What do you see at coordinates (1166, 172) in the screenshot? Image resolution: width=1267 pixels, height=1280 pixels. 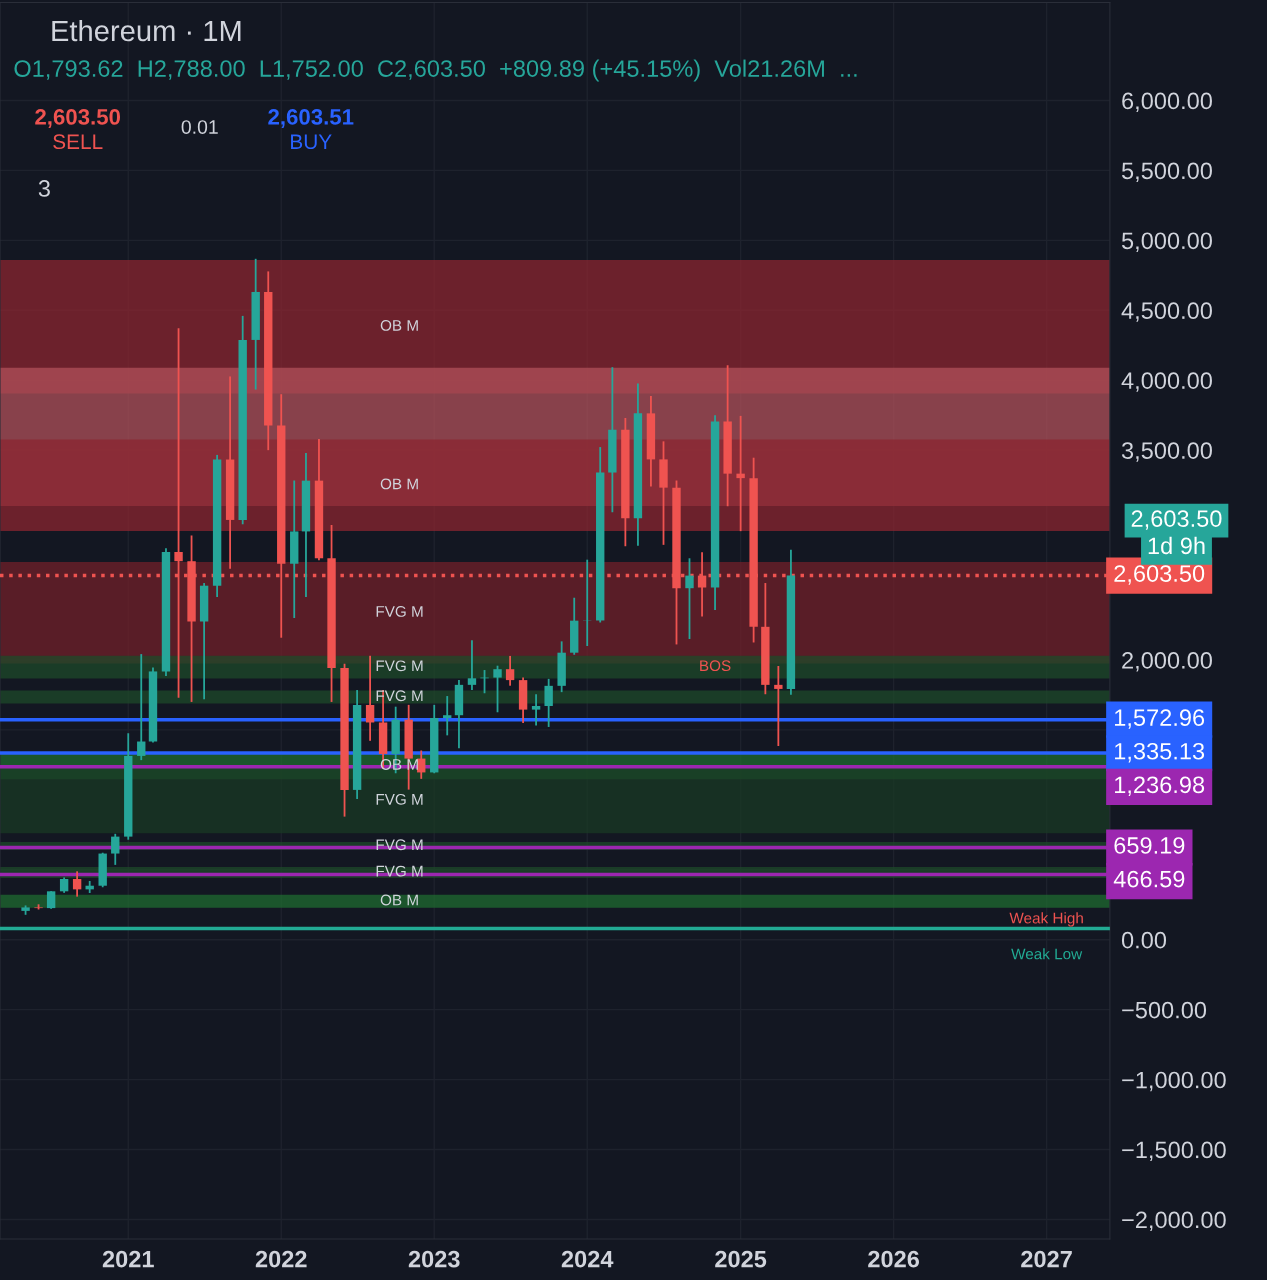 I see `y-tick-label: 5,500.00` at bounding box center [1166, 172].